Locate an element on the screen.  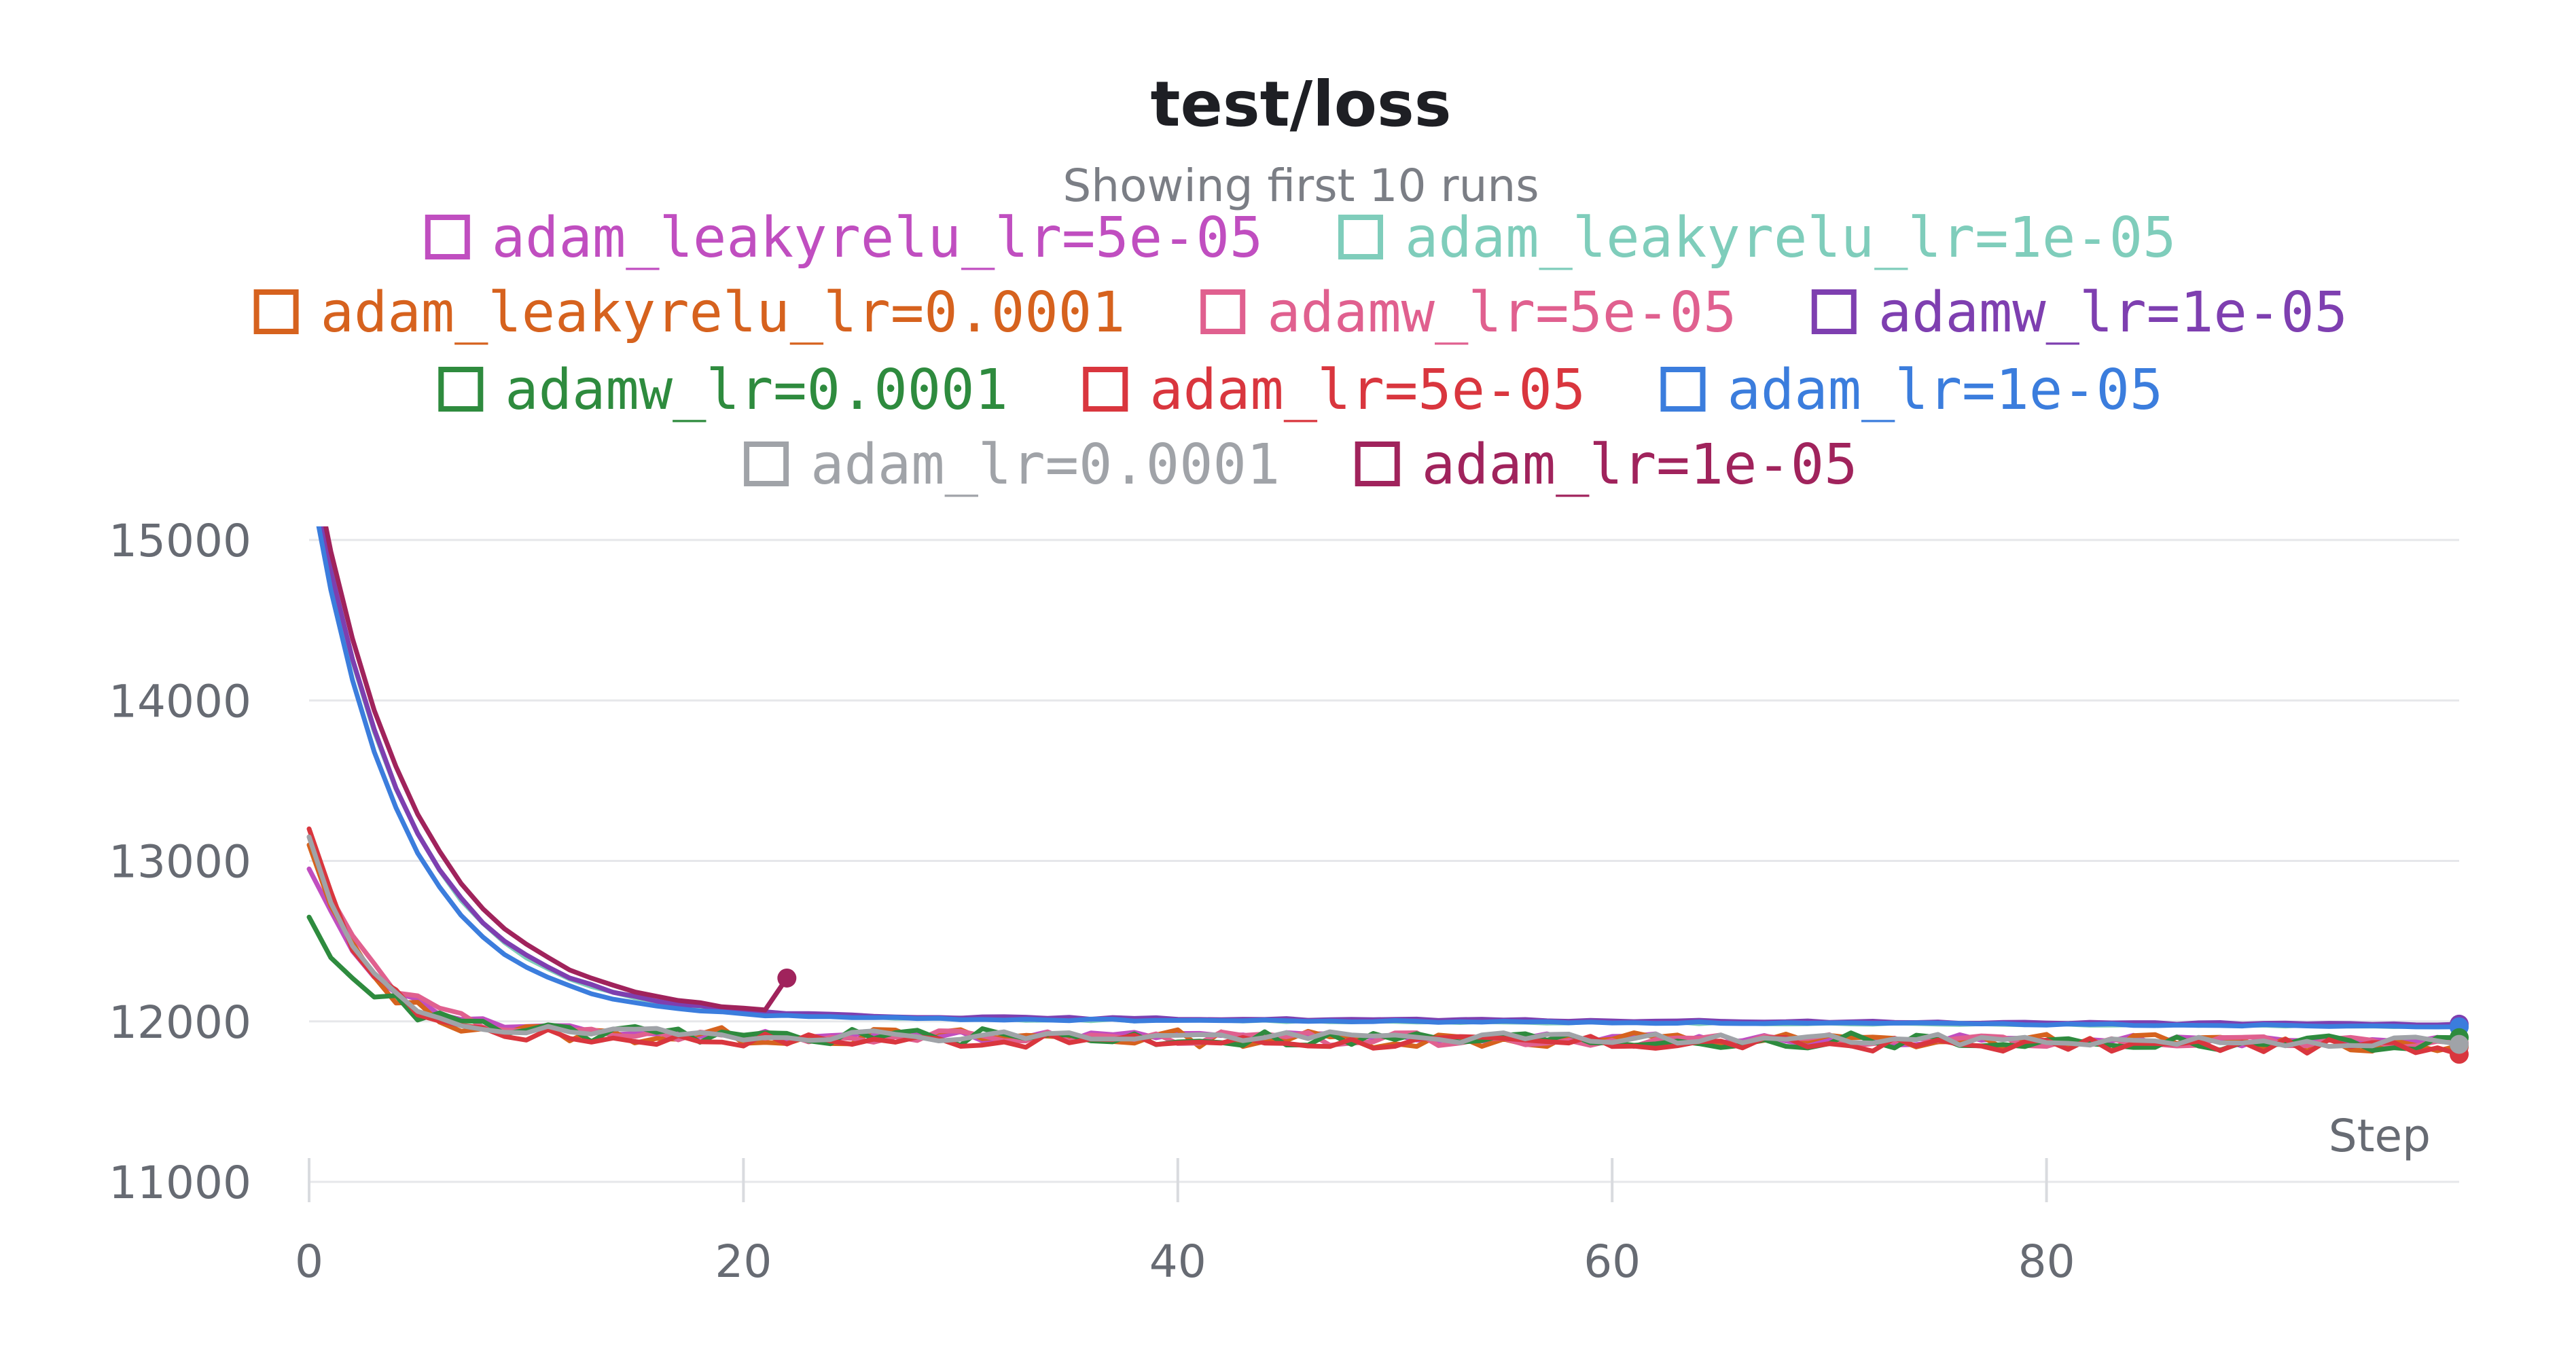
y-tick-label: 15000 is located at coordinates (180, 541).